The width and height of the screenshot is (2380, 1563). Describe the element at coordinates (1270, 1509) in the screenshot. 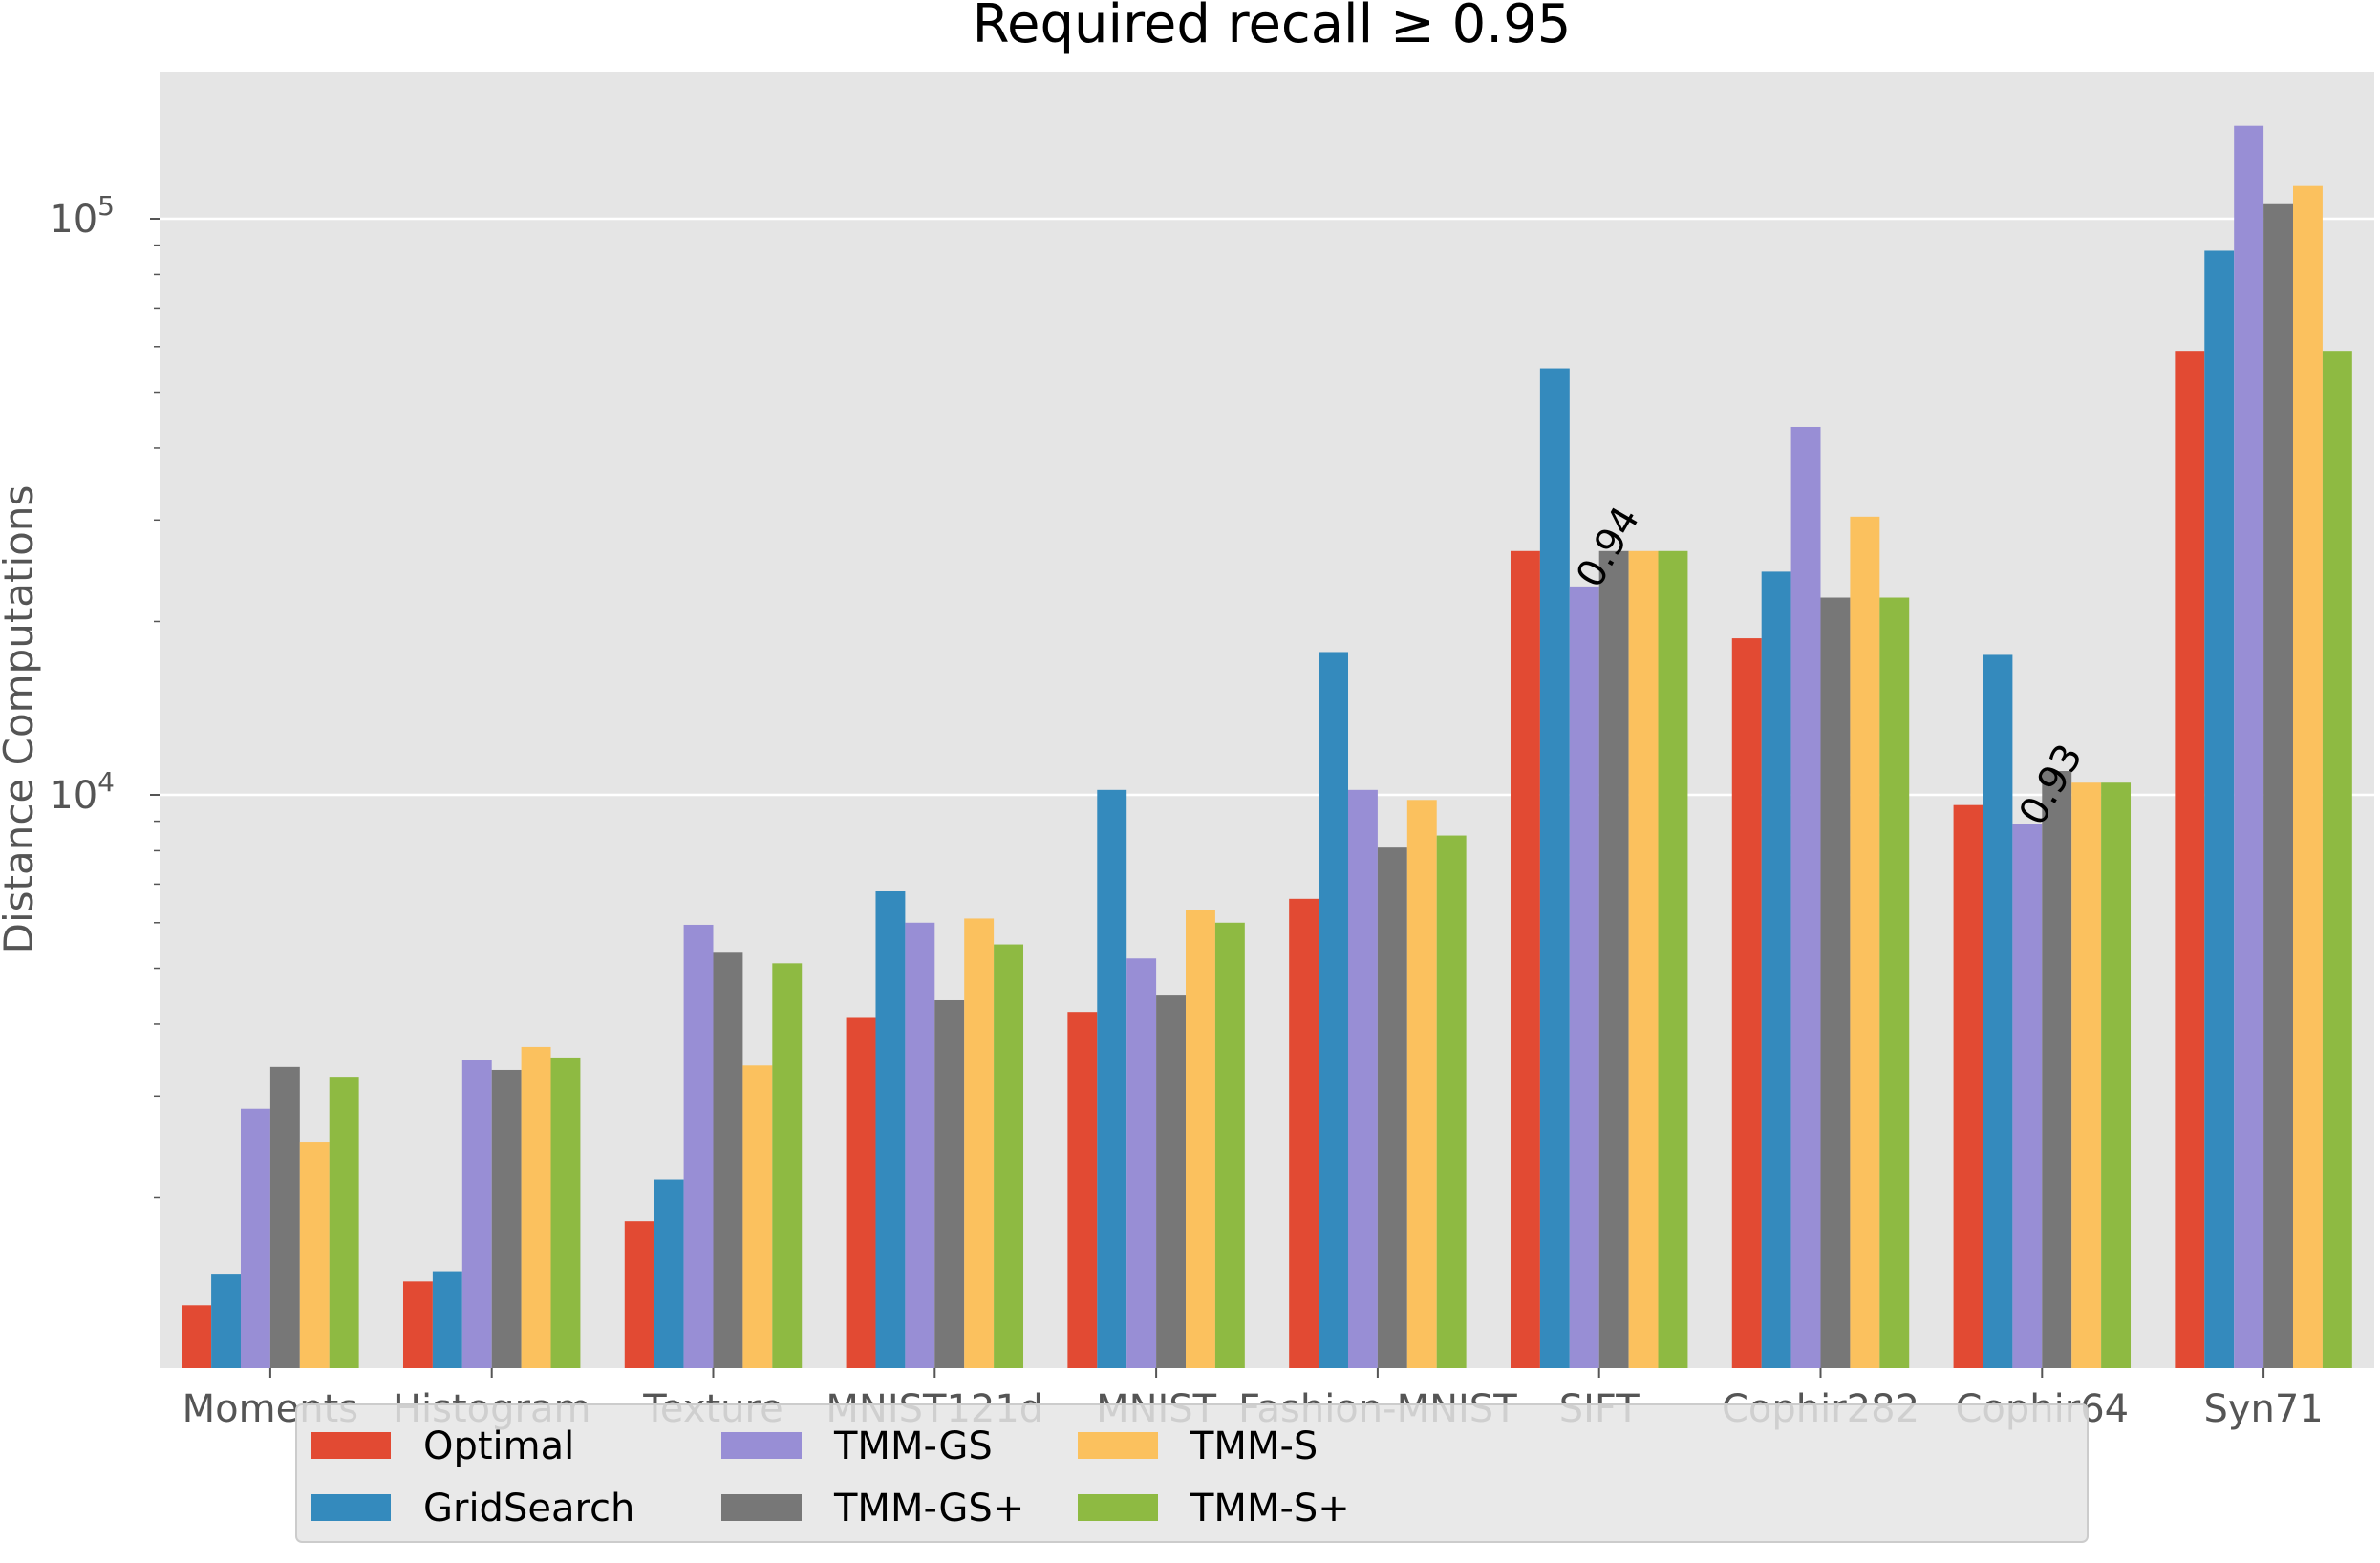

I see `legend-label: TMM-S+` at that location.